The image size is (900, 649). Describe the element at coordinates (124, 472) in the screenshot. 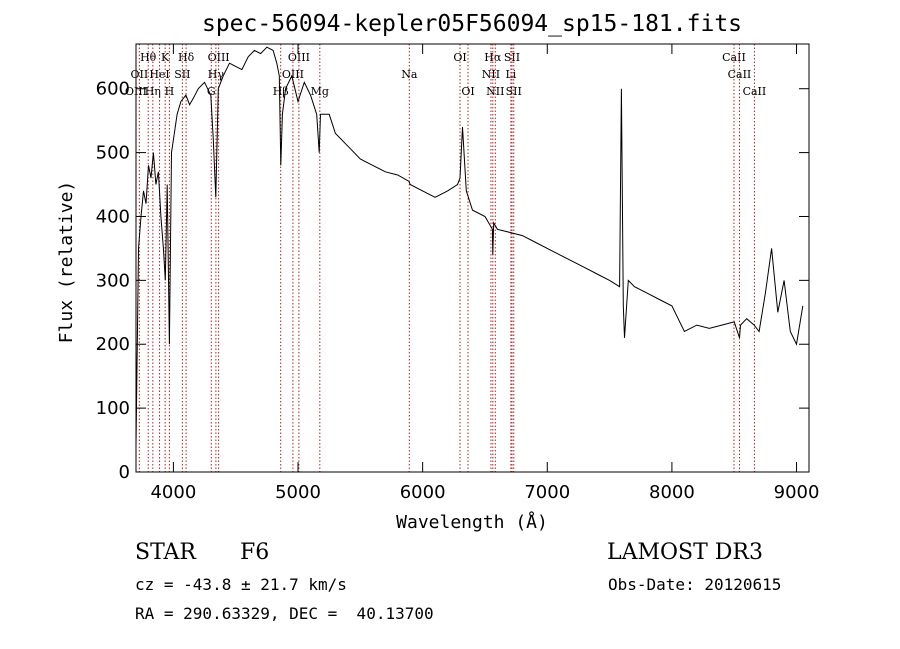

I see `y-tick-label: 0` at that location.